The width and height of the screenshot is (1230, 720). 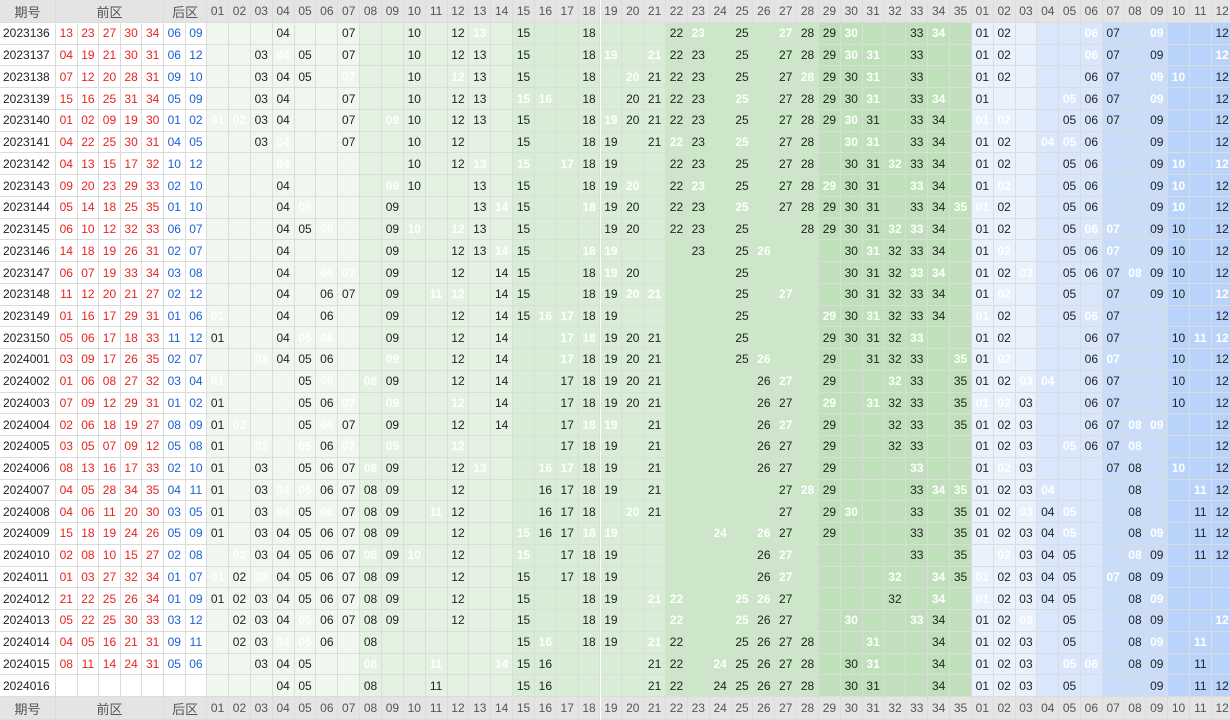 I want to click on front-draw-number: 05, so click(x=88, y=642).